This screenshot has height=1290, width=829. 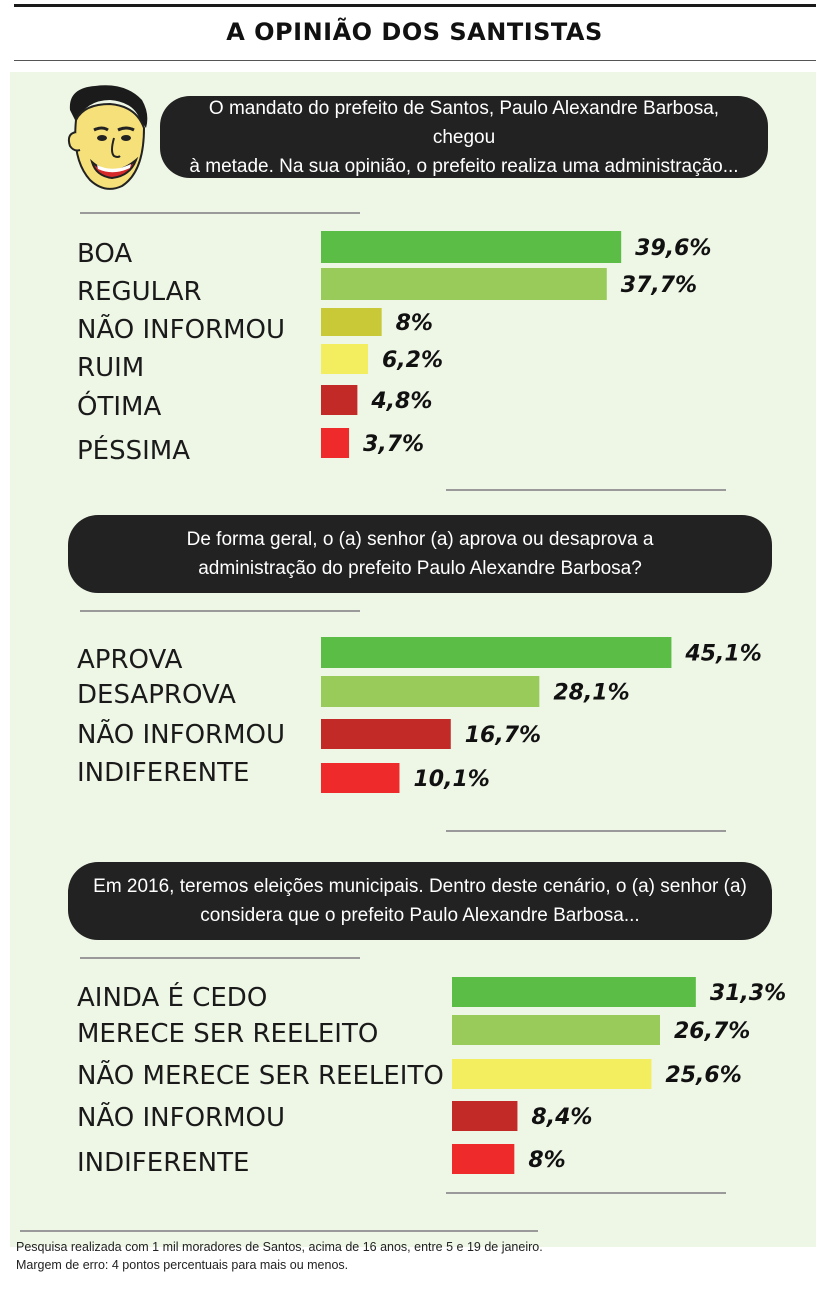 I want to click on value-label-3-1: 31,3%, so click(x=748, y=993).